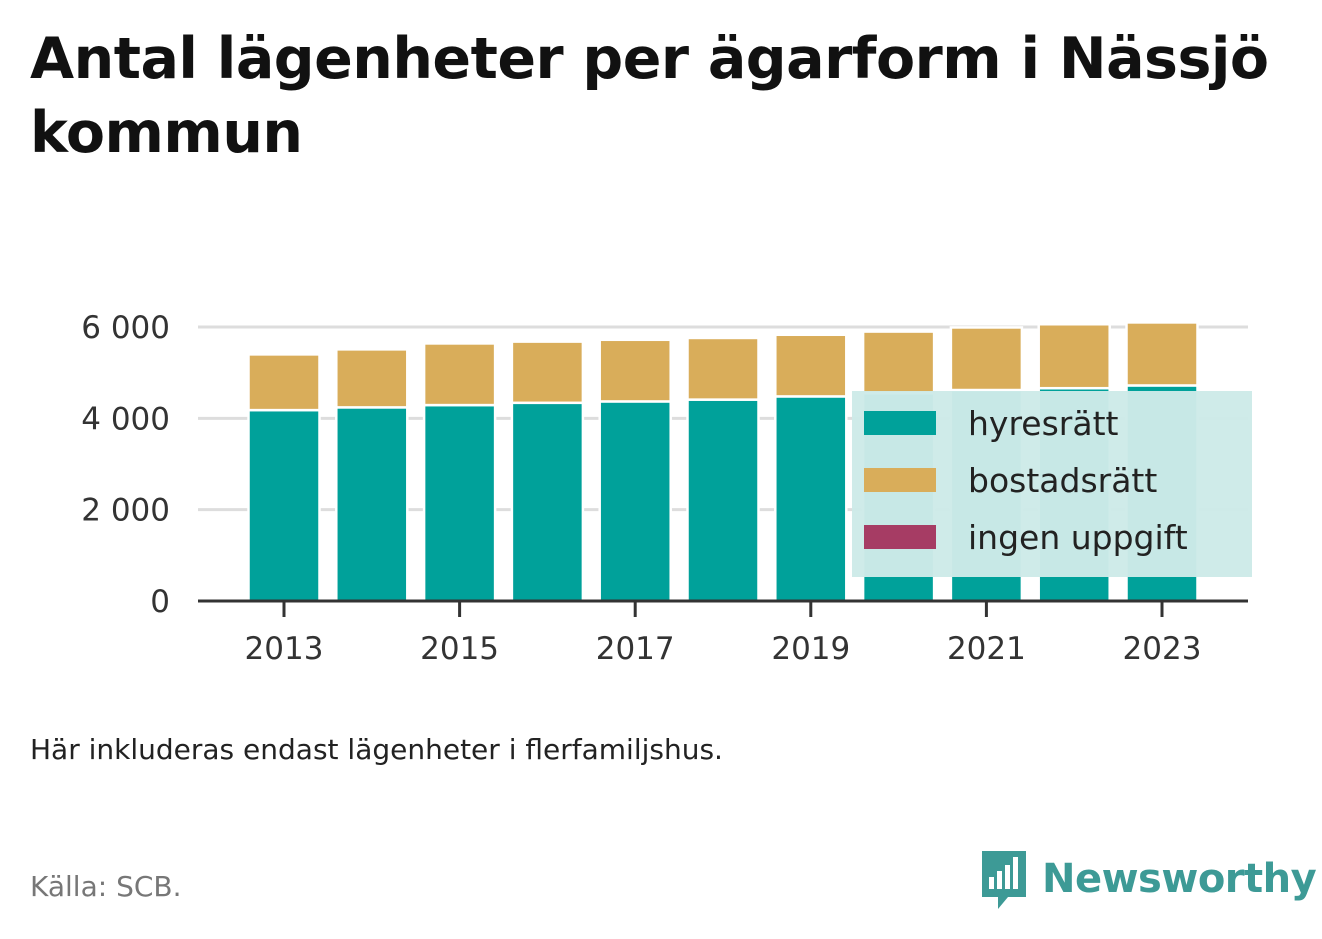 This screenshot has height=939, width=1322. Describe the element at coordinates (284, 649) in the screenshot. I see `x-tick-label: 2013` at that location.